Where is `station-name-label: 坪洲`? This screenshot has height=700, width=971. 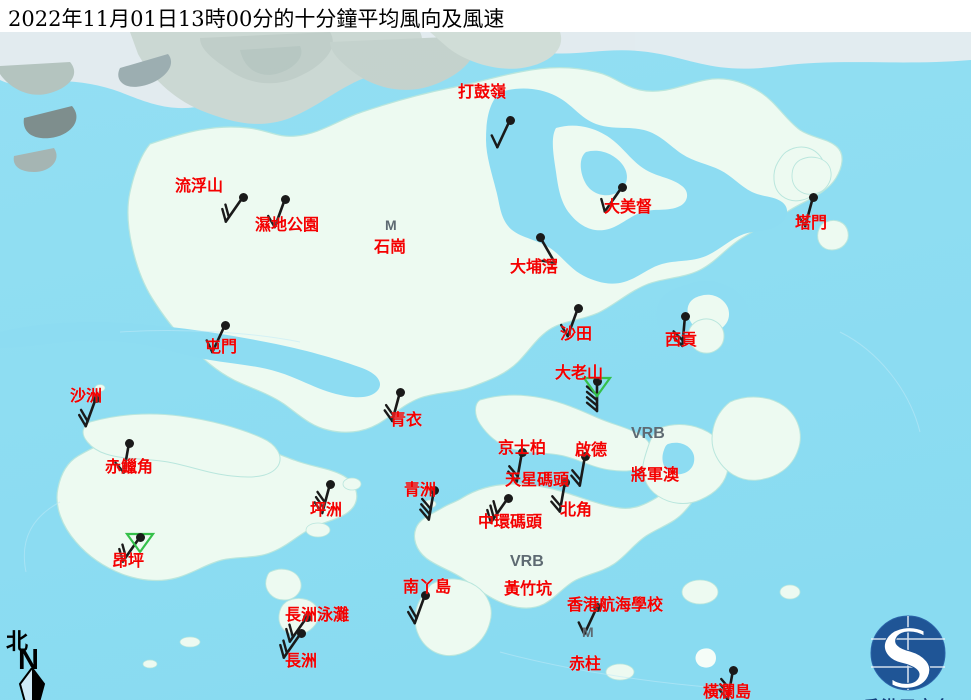
station-name-label: 坪洲 is located at coordinates (326, 509).